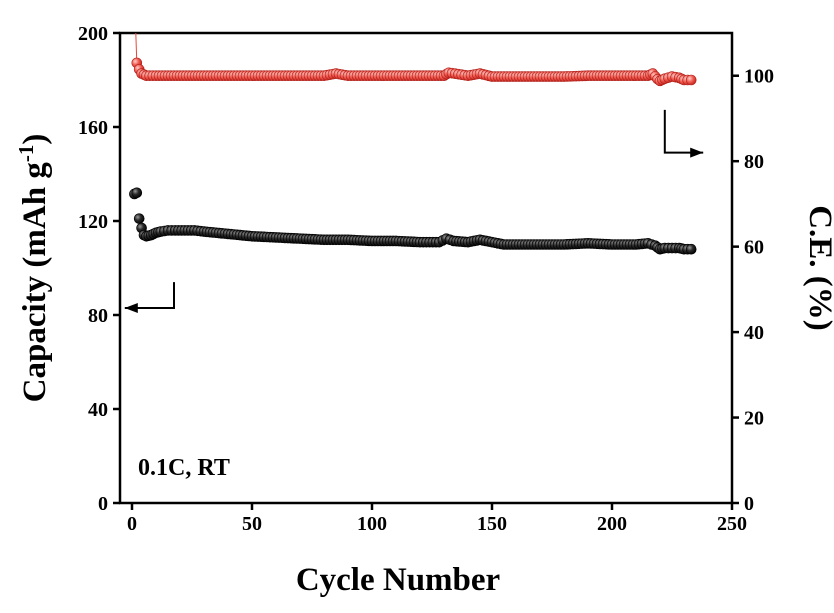  I want to click on y-left-axis-title: Capacity (mAh g-1), so click(33, 268).